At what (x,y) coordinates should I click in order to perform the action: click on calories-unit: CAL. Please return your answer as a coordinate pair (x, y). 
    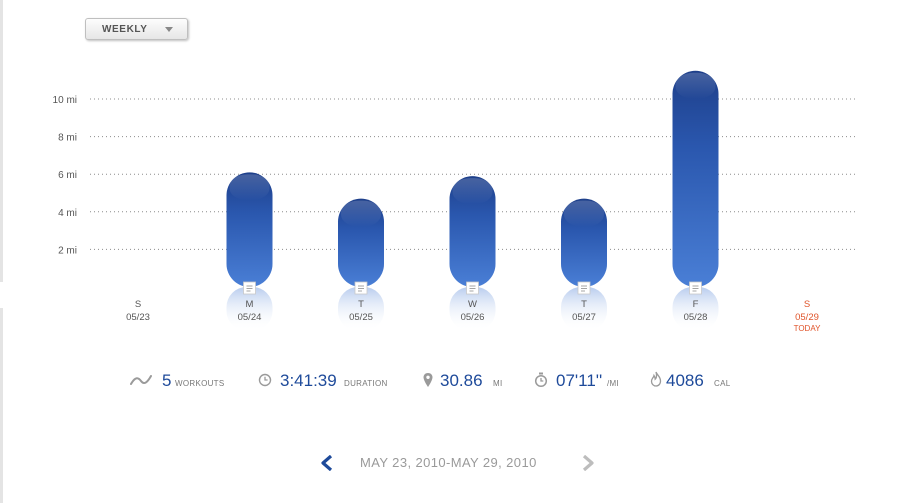
    Looking at the image, I should click on (722, 383).